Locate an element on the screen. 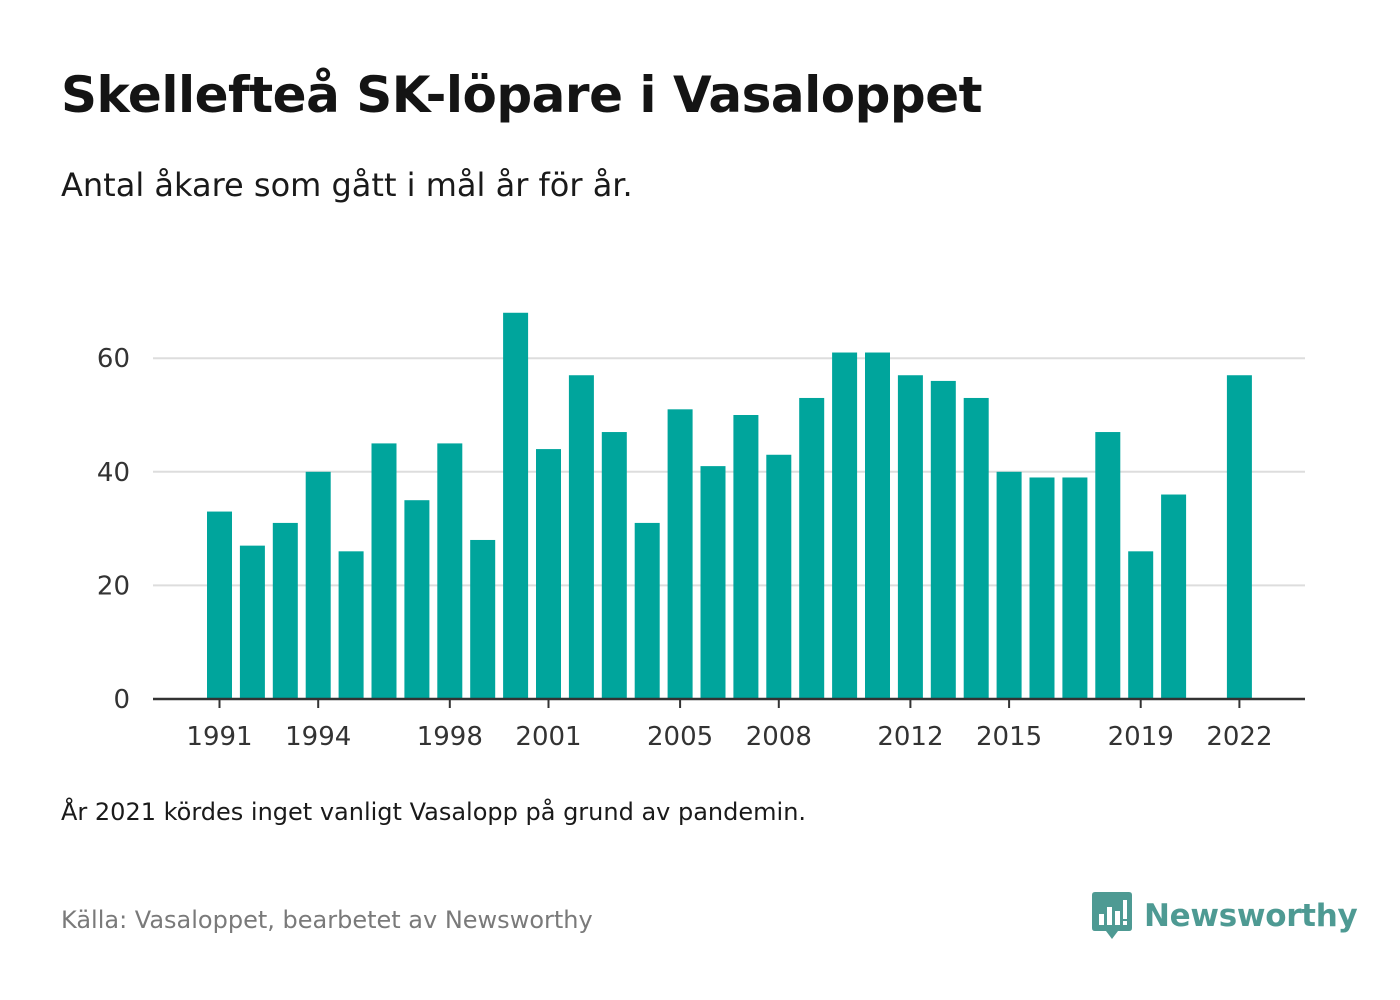  x-tick-label: 1994 is located at coordinates (318, 737).